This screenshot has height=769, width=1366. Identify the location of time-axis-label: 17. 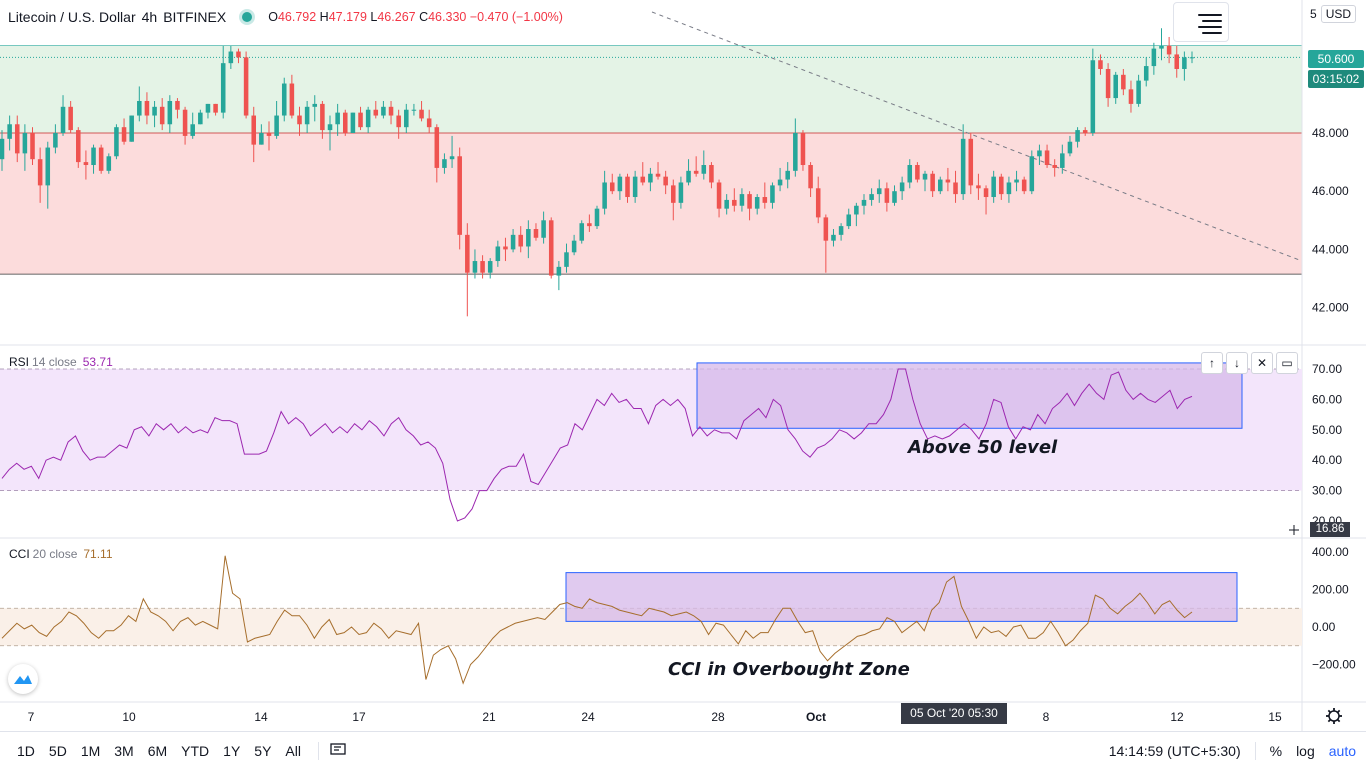
(359, 717).